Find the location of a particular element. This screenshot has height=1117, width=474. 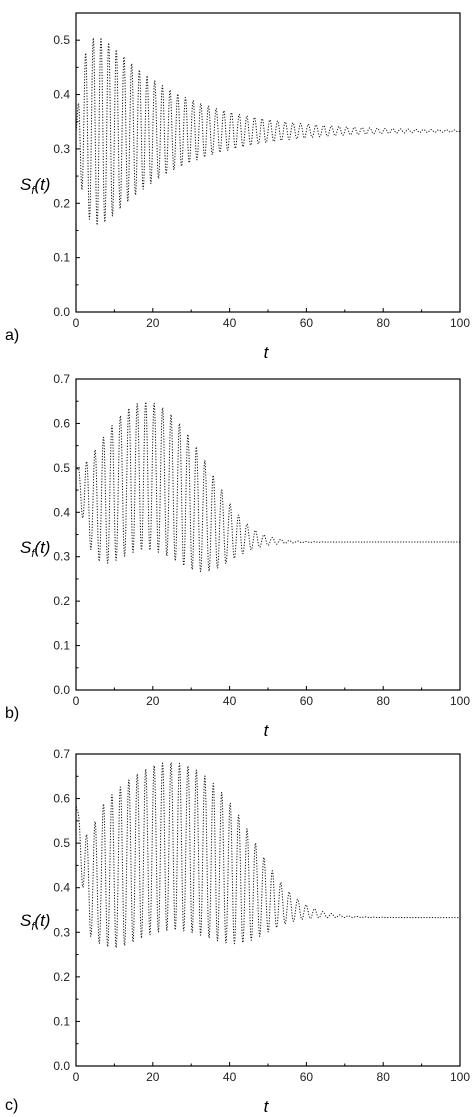

panel-label: b) is located at coordinates (12, 713).